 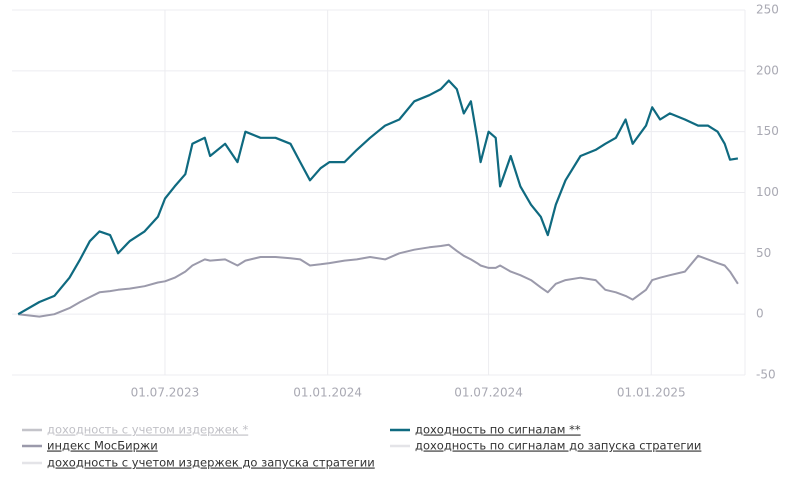 I want to click on y-tick-label: 0, so click(x=760, y=314).